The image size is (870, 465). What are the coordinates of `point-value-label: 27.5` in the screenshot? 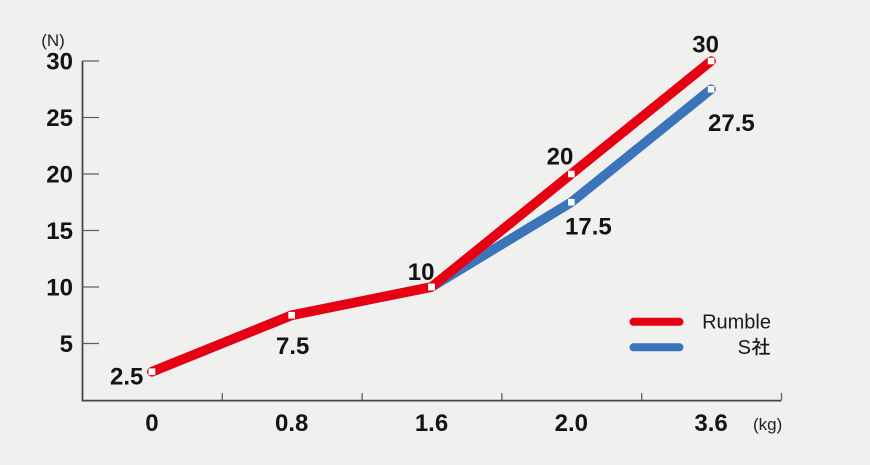 It's located at (731, 123).